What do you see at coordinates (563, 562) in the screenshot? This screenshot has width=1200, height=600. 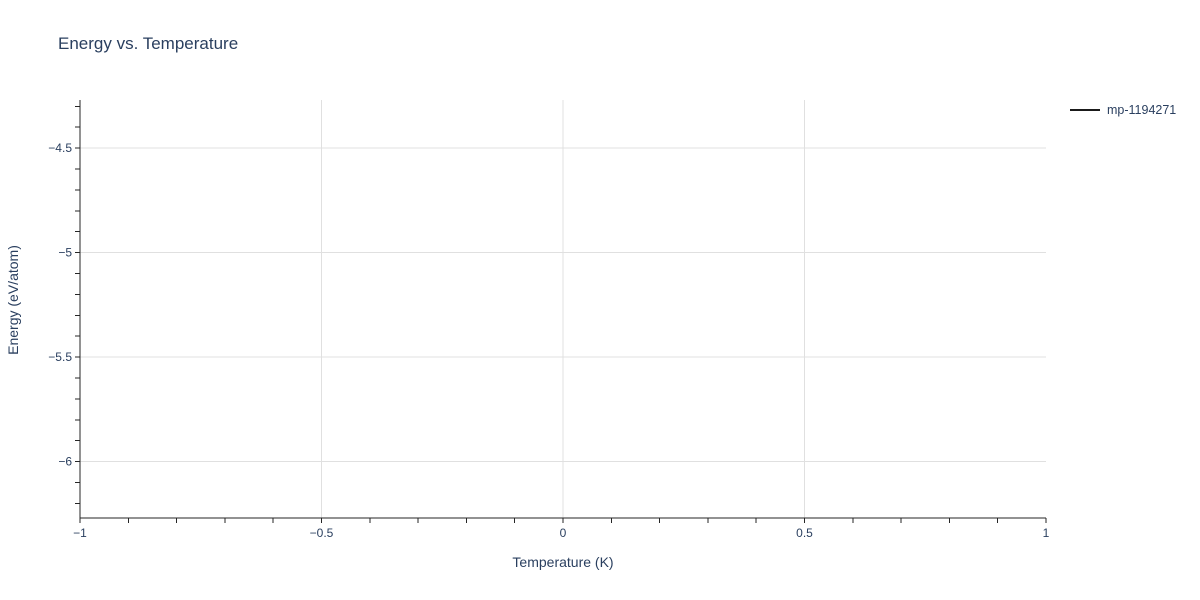 I see `x-axis-title: Temperature (K)` at bounding box center [563, 562].